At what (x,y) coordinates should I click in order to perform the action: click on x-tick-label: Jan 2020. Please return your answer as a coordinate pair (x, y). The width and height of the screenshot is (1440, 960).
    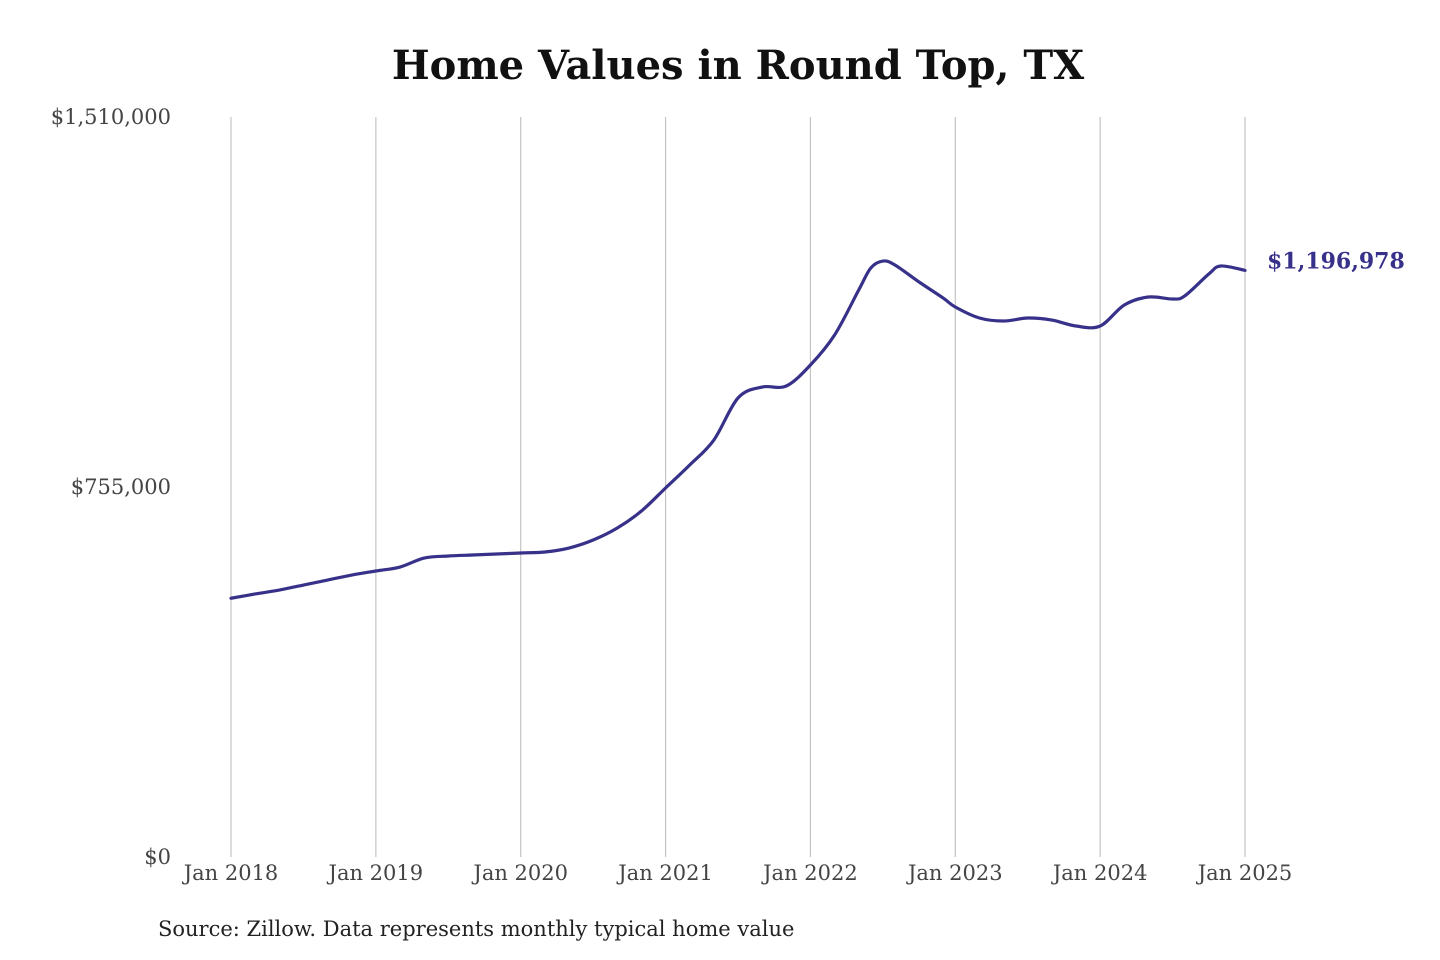
    Looking at the image, I should click on (519, 873).